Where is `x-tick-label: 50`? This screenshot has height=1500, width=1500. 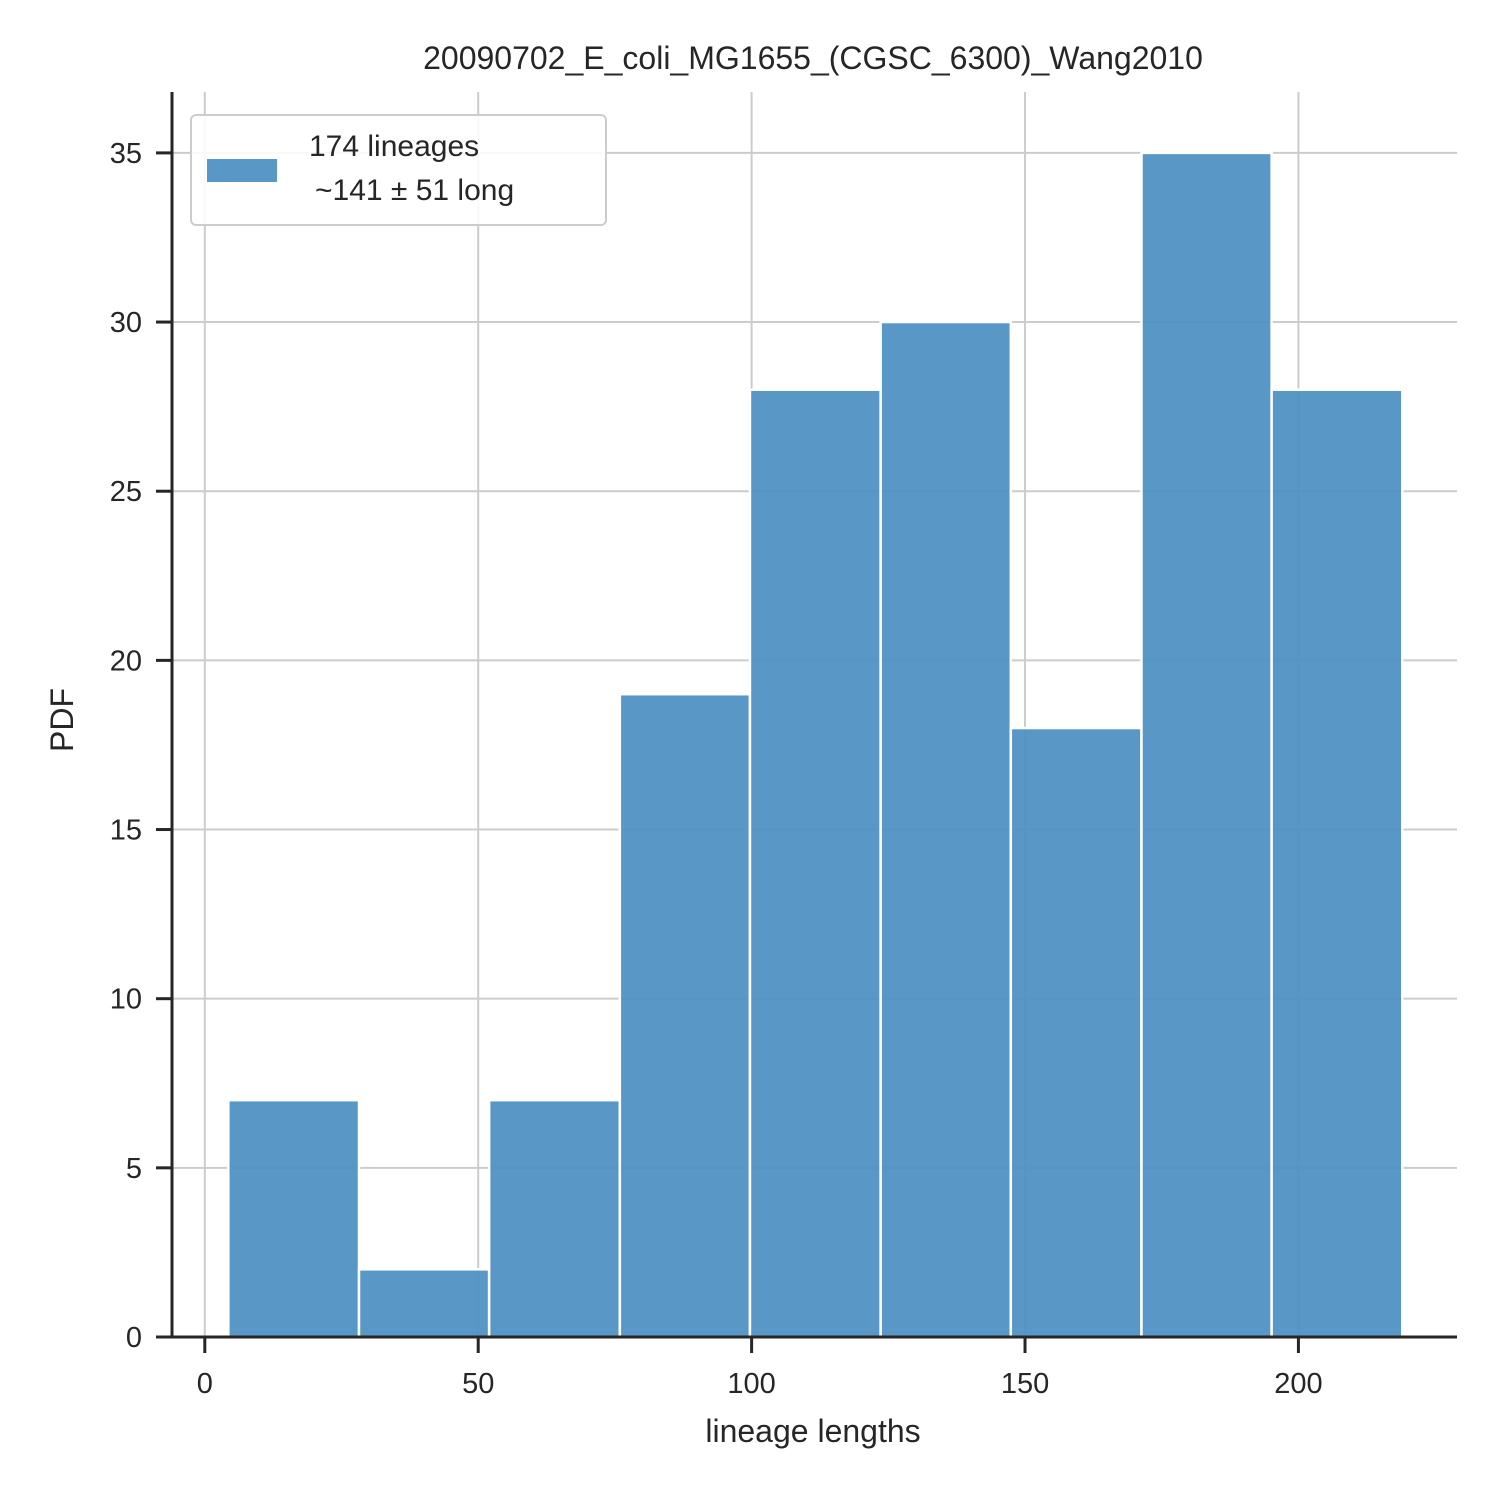
x-tick-label: 50 is located at coordinates (478, 1384).